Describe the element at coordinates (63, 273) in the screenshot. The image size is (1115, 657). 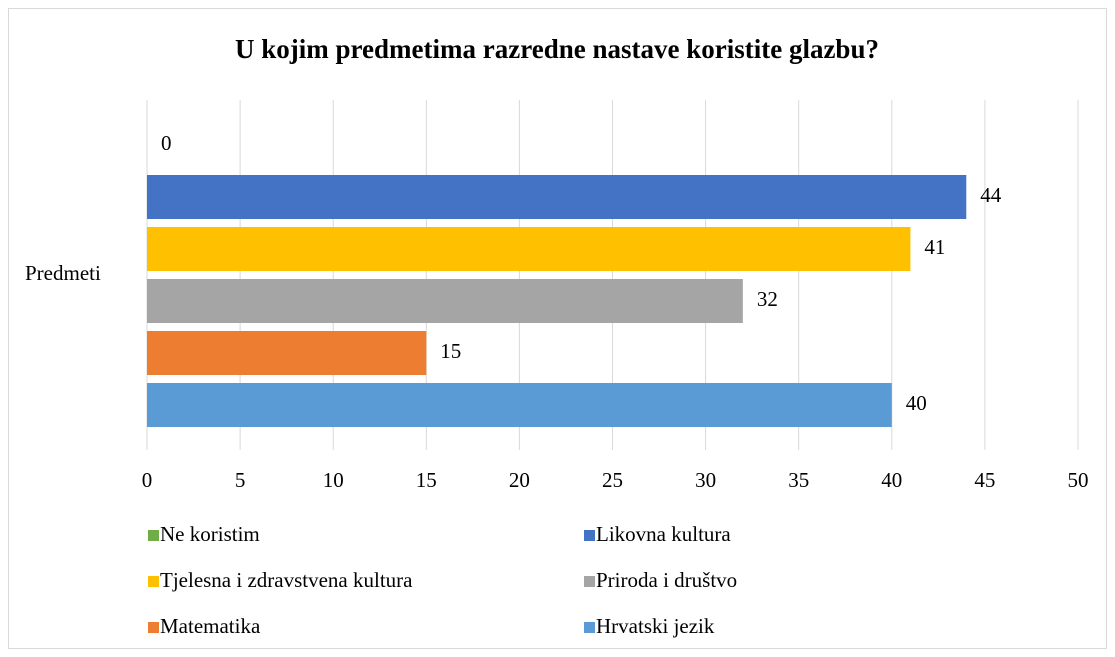
I see `y-tick-label: Predmeti` at that location.